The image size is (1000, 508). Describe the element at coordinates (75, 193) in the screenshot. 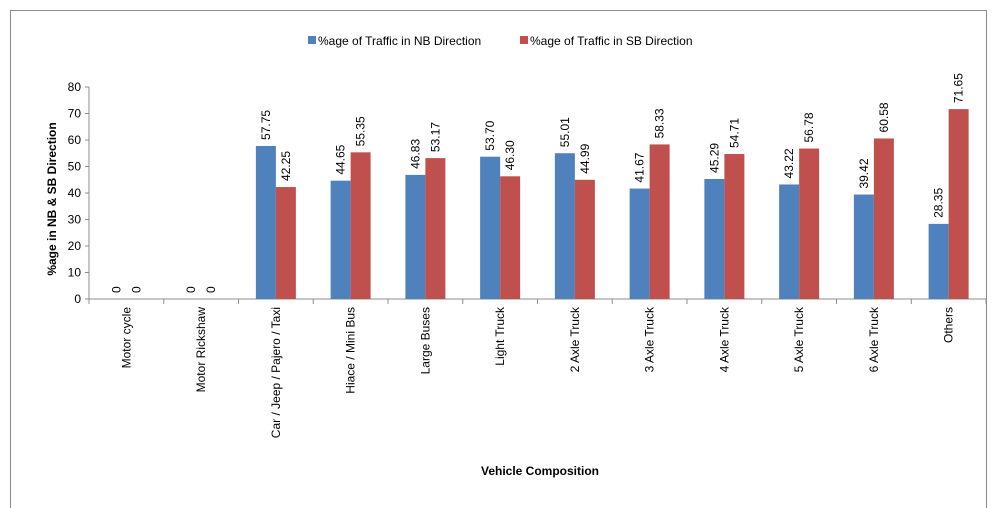

I see `y-tick-label: 40` at that location.